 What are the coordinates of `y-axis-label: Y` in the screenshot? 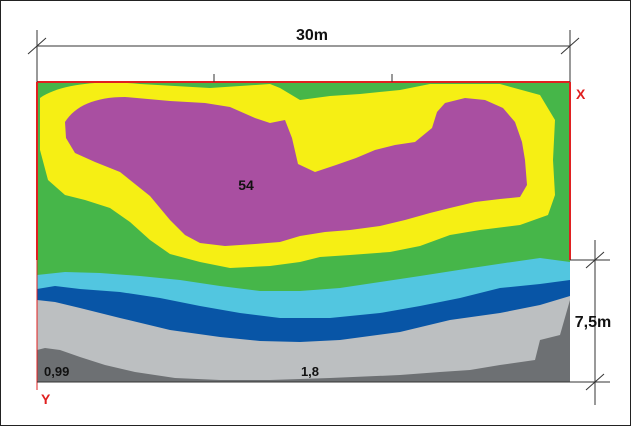 It's located at (46, 399).